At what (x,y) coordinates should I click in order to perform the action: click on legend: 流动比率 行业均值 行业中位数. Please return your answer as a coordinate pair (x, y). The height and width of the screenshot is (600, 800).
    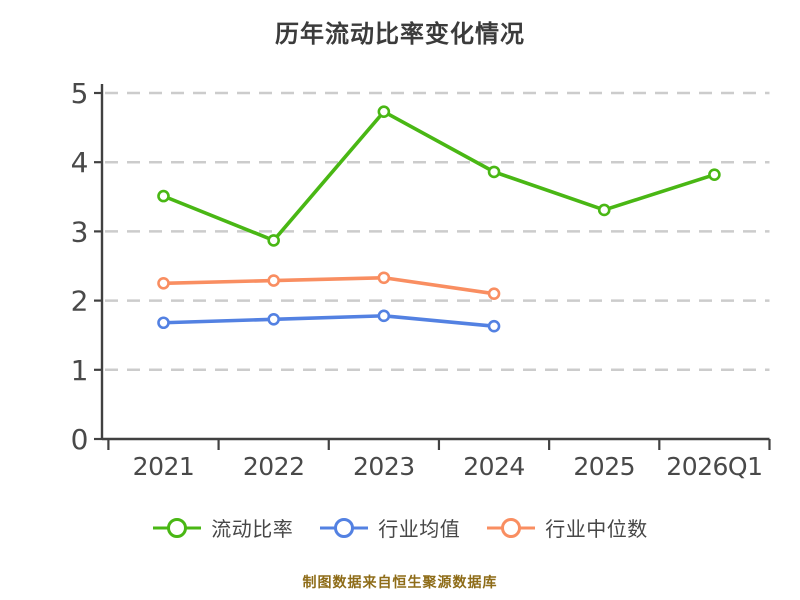
    Looking at the image, I should click on (400, 527).